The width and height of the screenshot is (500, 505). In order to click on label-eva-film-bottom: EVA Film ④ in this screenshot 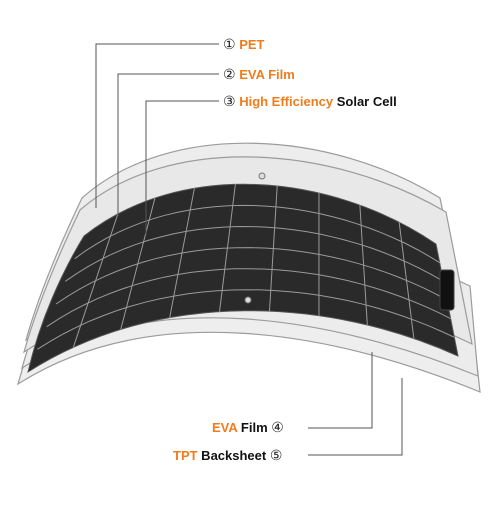, I will do `click(248, 427)`.